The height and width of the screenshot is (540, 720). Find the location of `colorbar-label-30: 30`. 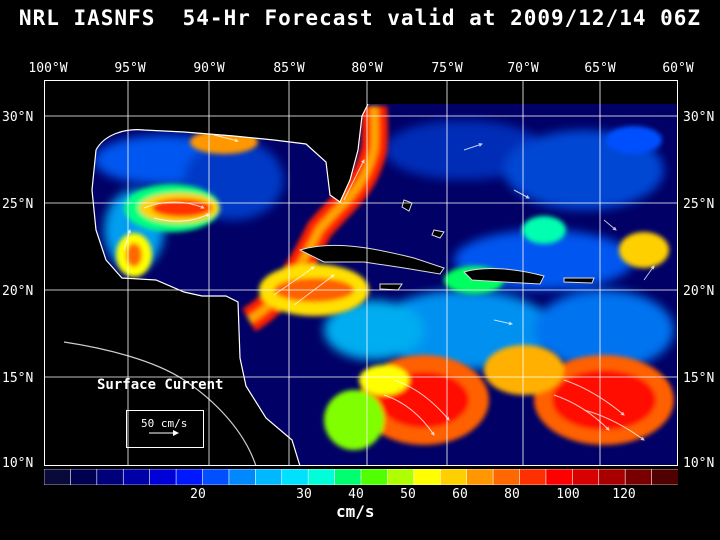

colorbar-label-30: 30 is located at coordinates (304, 494).